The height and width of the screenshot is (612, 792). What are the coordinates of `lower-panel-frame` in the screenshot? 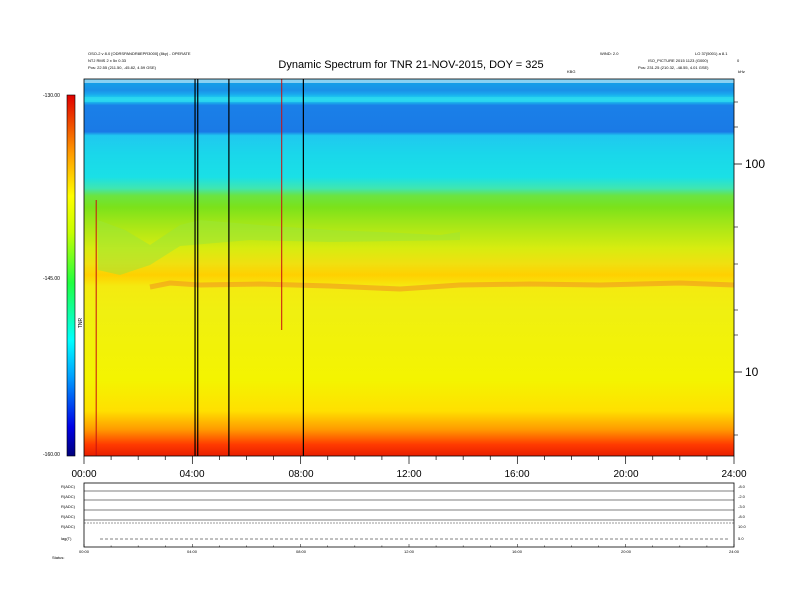 It's located at (409, 515).